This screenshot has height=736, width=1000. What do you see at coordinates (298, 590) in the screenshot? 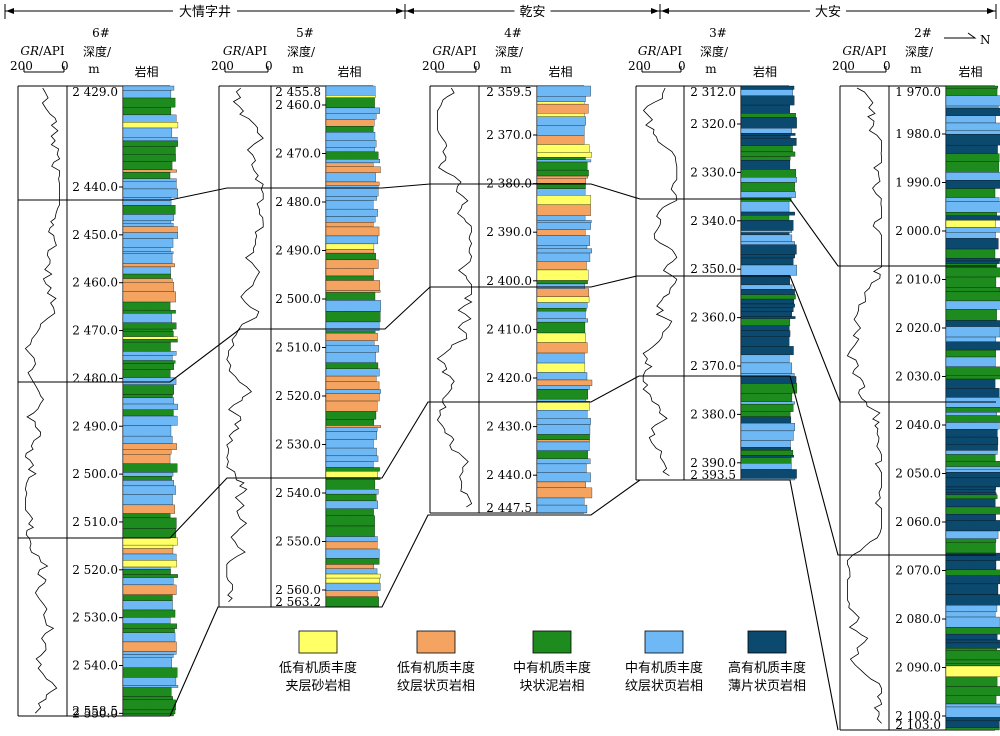
I see `depth-tick-label: 2 560.0` at bounding box center [298, 590].